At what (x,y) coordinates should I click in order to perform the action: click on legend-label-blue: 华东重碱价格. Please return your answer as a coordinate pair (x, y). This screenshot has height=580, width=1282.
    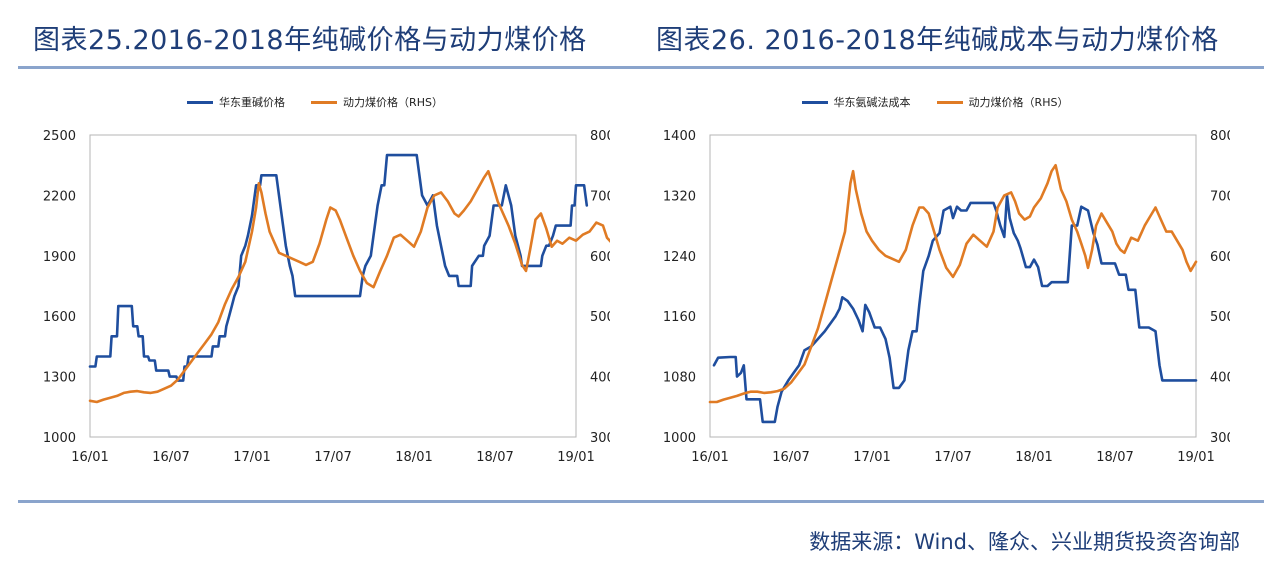
    Looking at the image, I should click on (252, 102).